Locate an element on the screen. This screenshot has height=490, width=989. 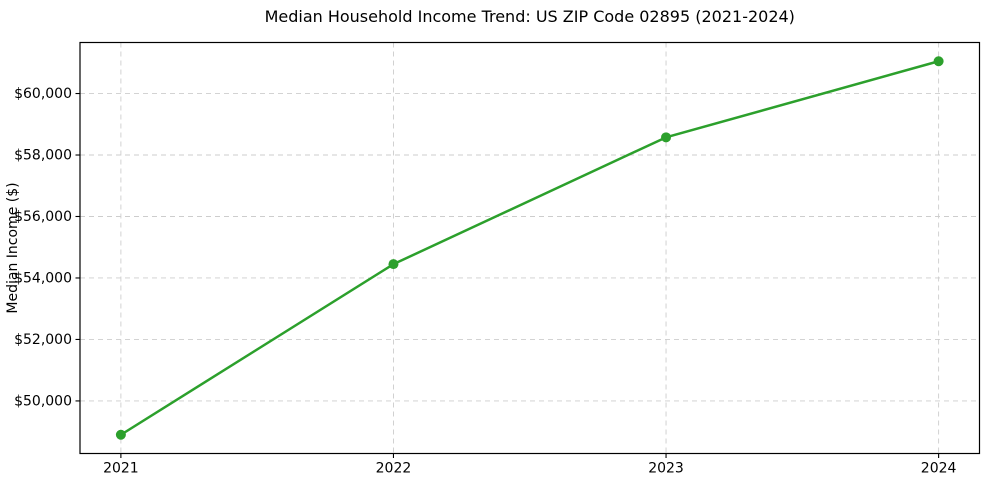
x-tick-label: 2023 is located at coordinates (666, 469).